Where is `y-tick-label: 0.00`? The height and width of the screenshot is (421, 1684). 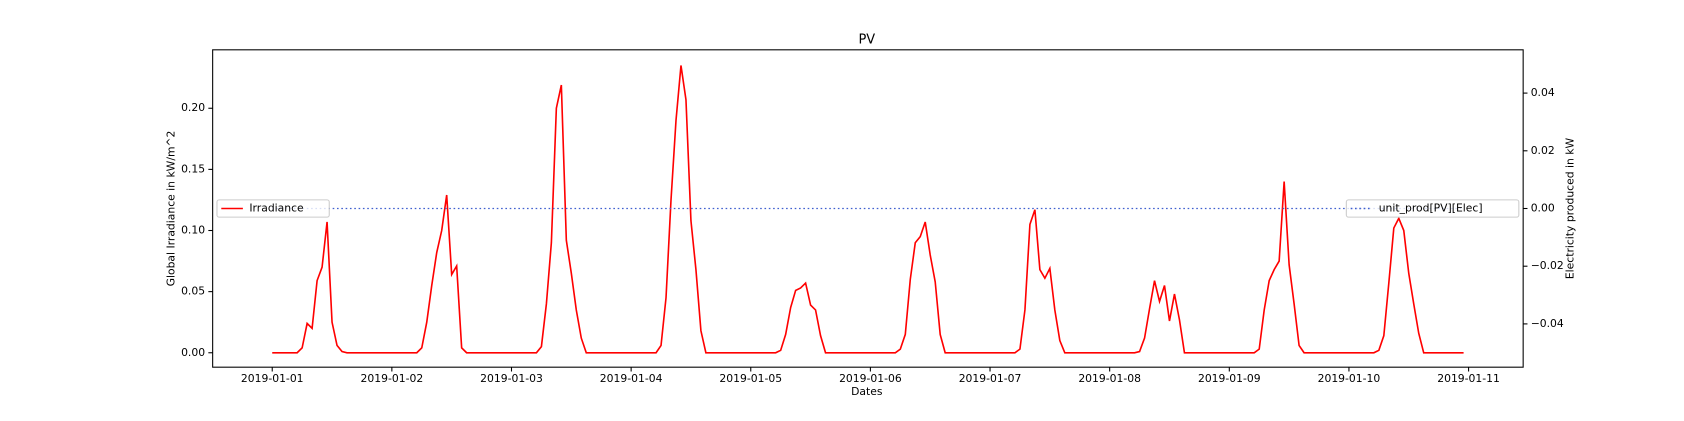
y-tick-label: 0.00 is located at coordinates (193, 352).